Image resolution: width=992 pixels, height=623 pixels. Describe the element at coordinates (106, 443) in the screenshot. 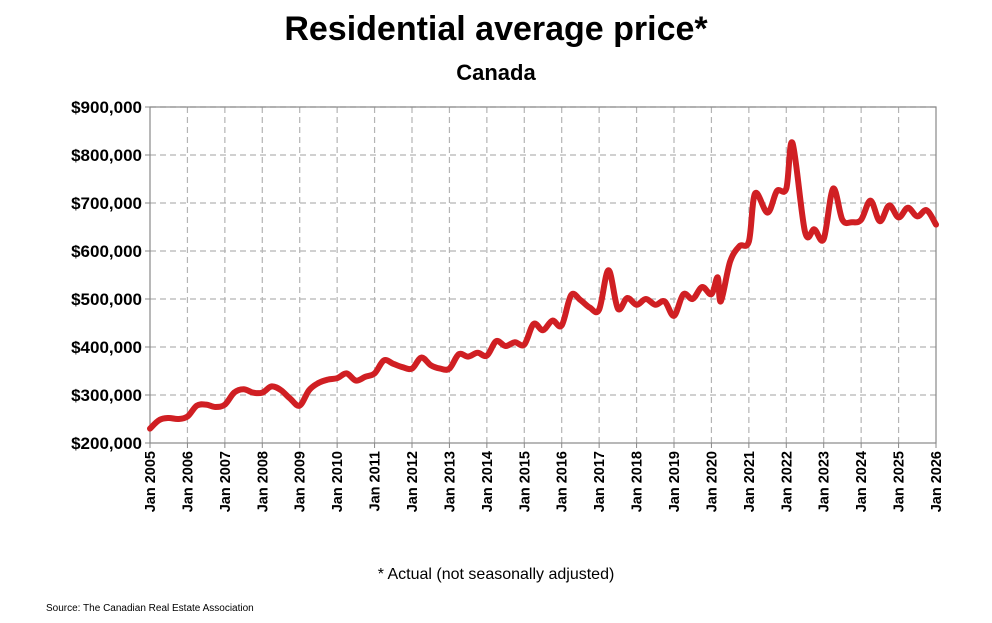

I see `y-tick-label: $200,000` at that location.